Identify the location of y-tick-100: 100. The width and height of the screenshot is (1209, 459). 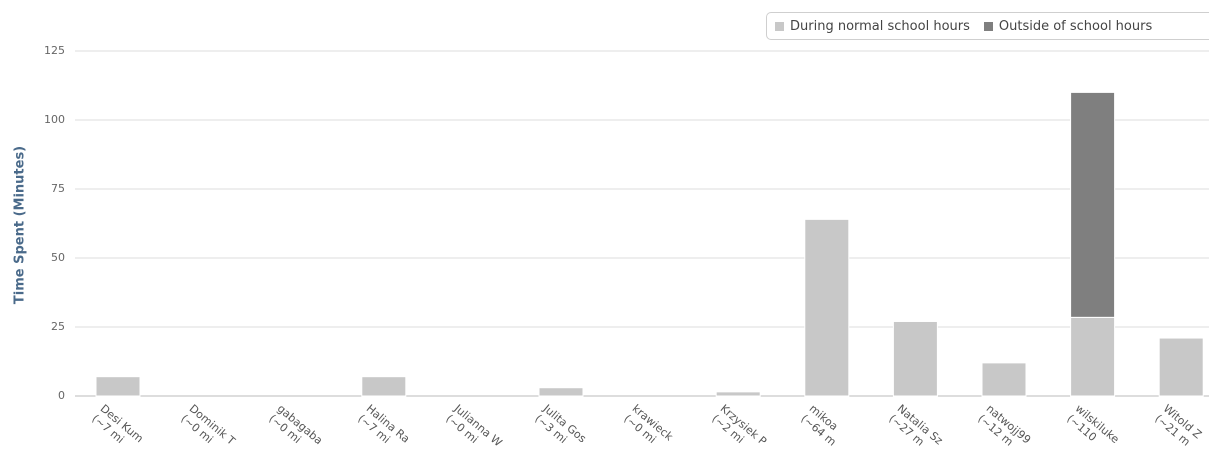
(54, 119).